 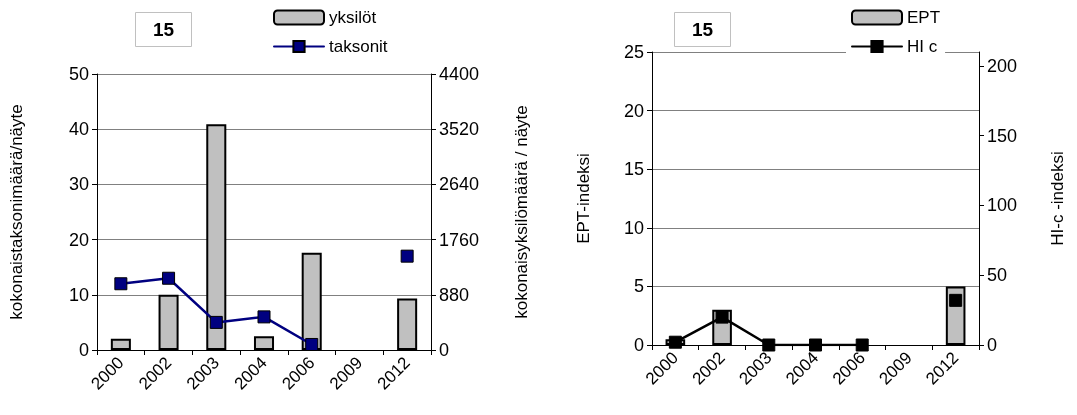 What do you see at coordinates (459, 184) in the screenshot?
I see `y2-tick-label: 2640` at bounding box center [459, 184].